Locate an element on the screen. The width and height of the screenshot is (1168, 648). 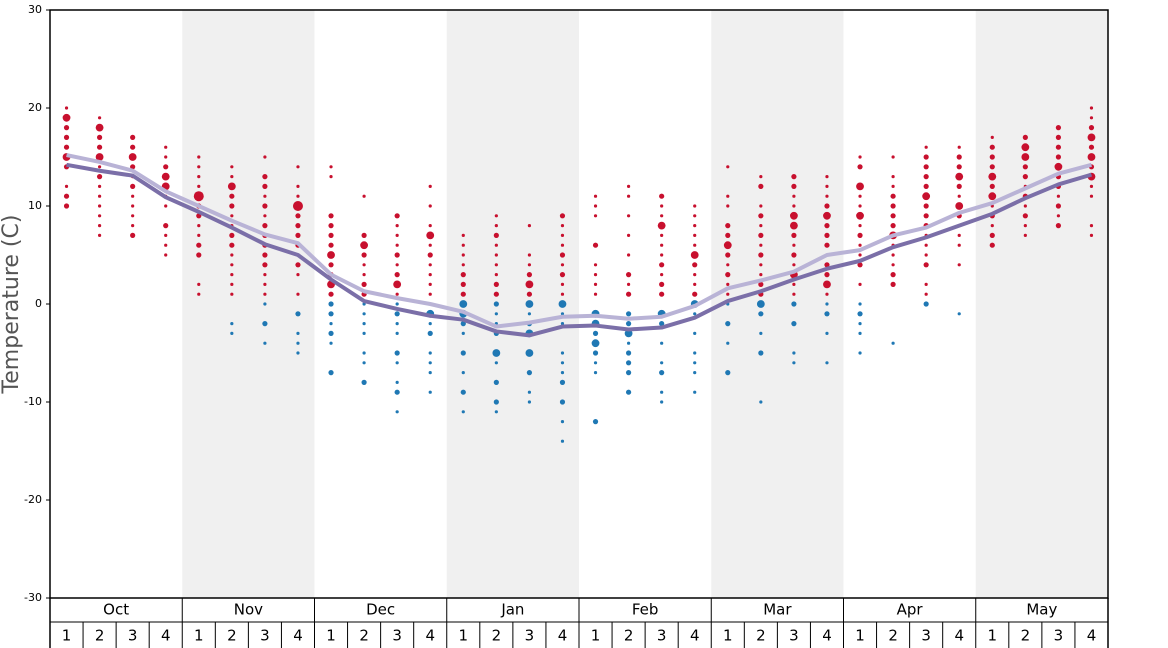
month-band is located at coordinates (248, 304).